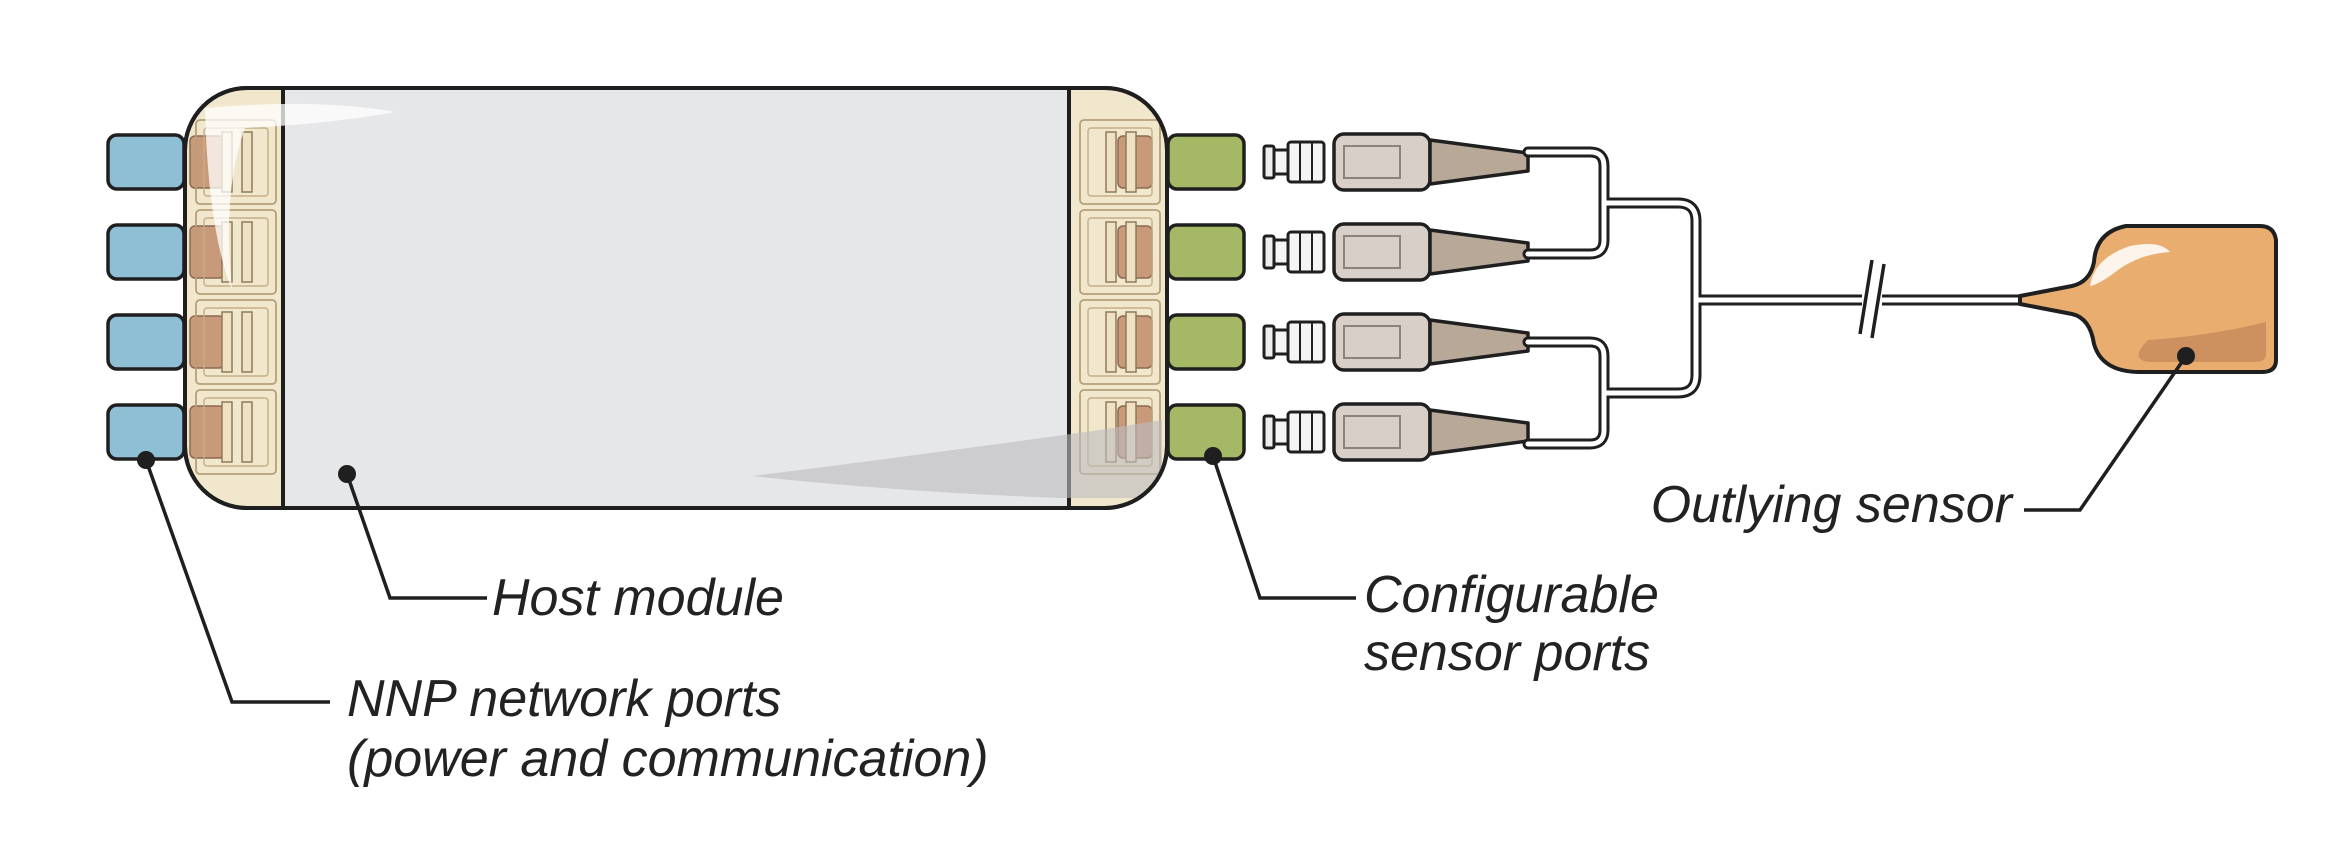  What do you see at coordinates (1866, 297) in the screenshot?
I see `cable-break-mark-left` at bounding box center [1866, 297].